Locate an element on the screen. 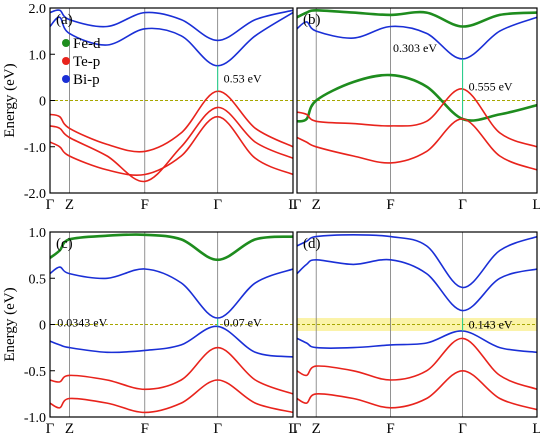  panel-label: (d) is located at coordinates (312, 244).